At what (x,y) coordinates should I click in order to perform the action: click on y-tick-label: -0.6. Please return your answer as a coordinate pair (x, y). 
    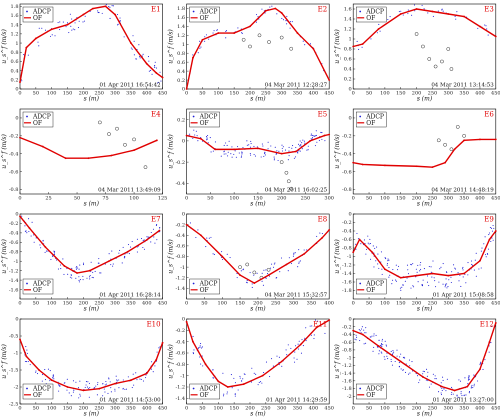
    Looking at the image, I should click on (180, 247).